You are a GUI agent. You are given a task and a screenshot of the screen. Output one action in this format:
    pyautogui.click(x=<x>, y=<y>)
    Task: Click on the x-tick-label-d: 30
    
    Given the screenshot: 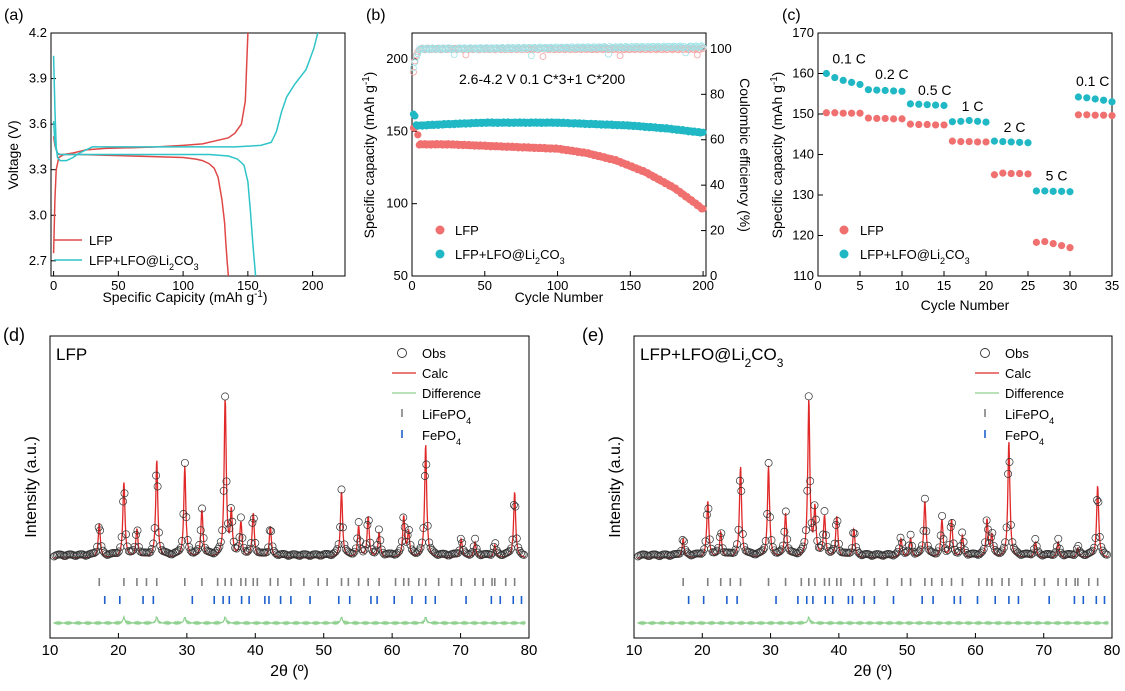 What is the action you would take?
    pyautogui.click(x=187, y=650)
    